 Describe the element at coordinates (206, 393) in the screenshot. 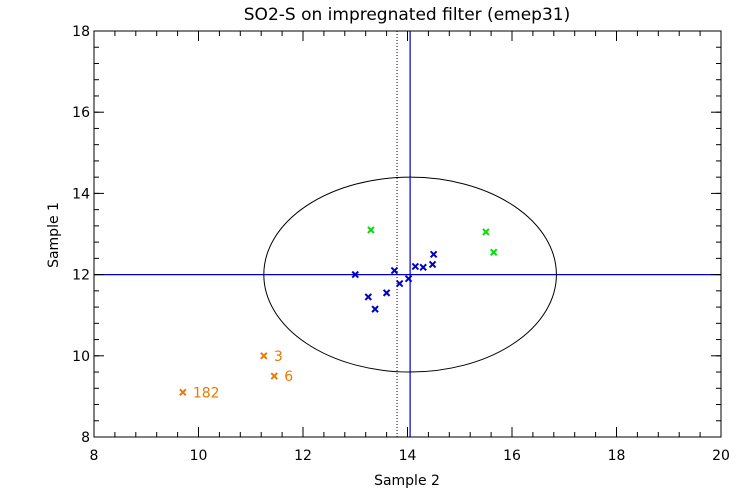

I see `point-label: 182` at that location.